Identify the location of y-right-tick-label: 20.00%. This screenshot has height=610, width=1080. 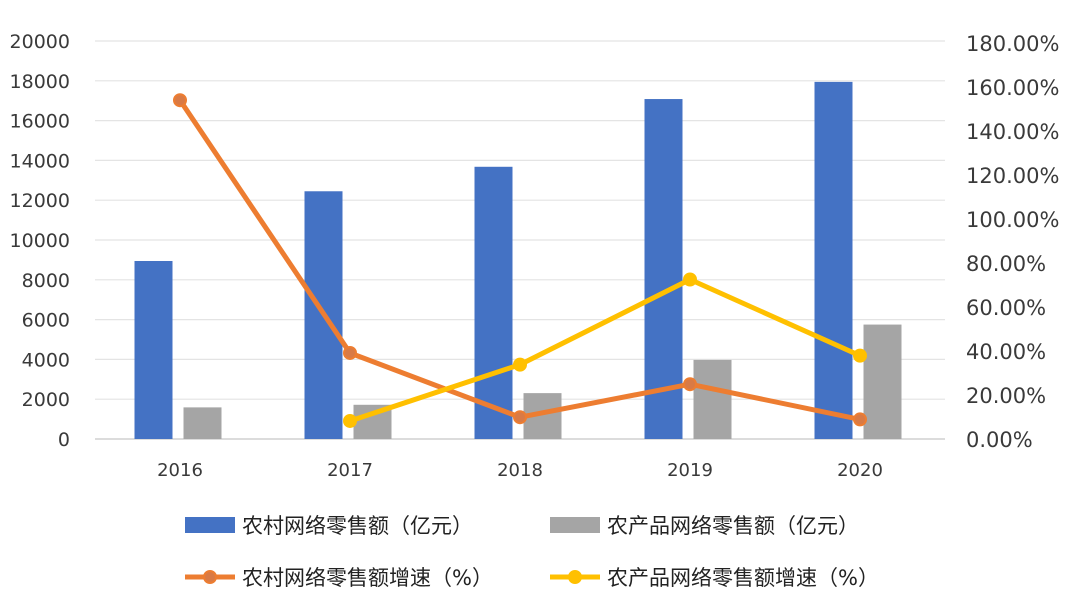
(1006, 396).